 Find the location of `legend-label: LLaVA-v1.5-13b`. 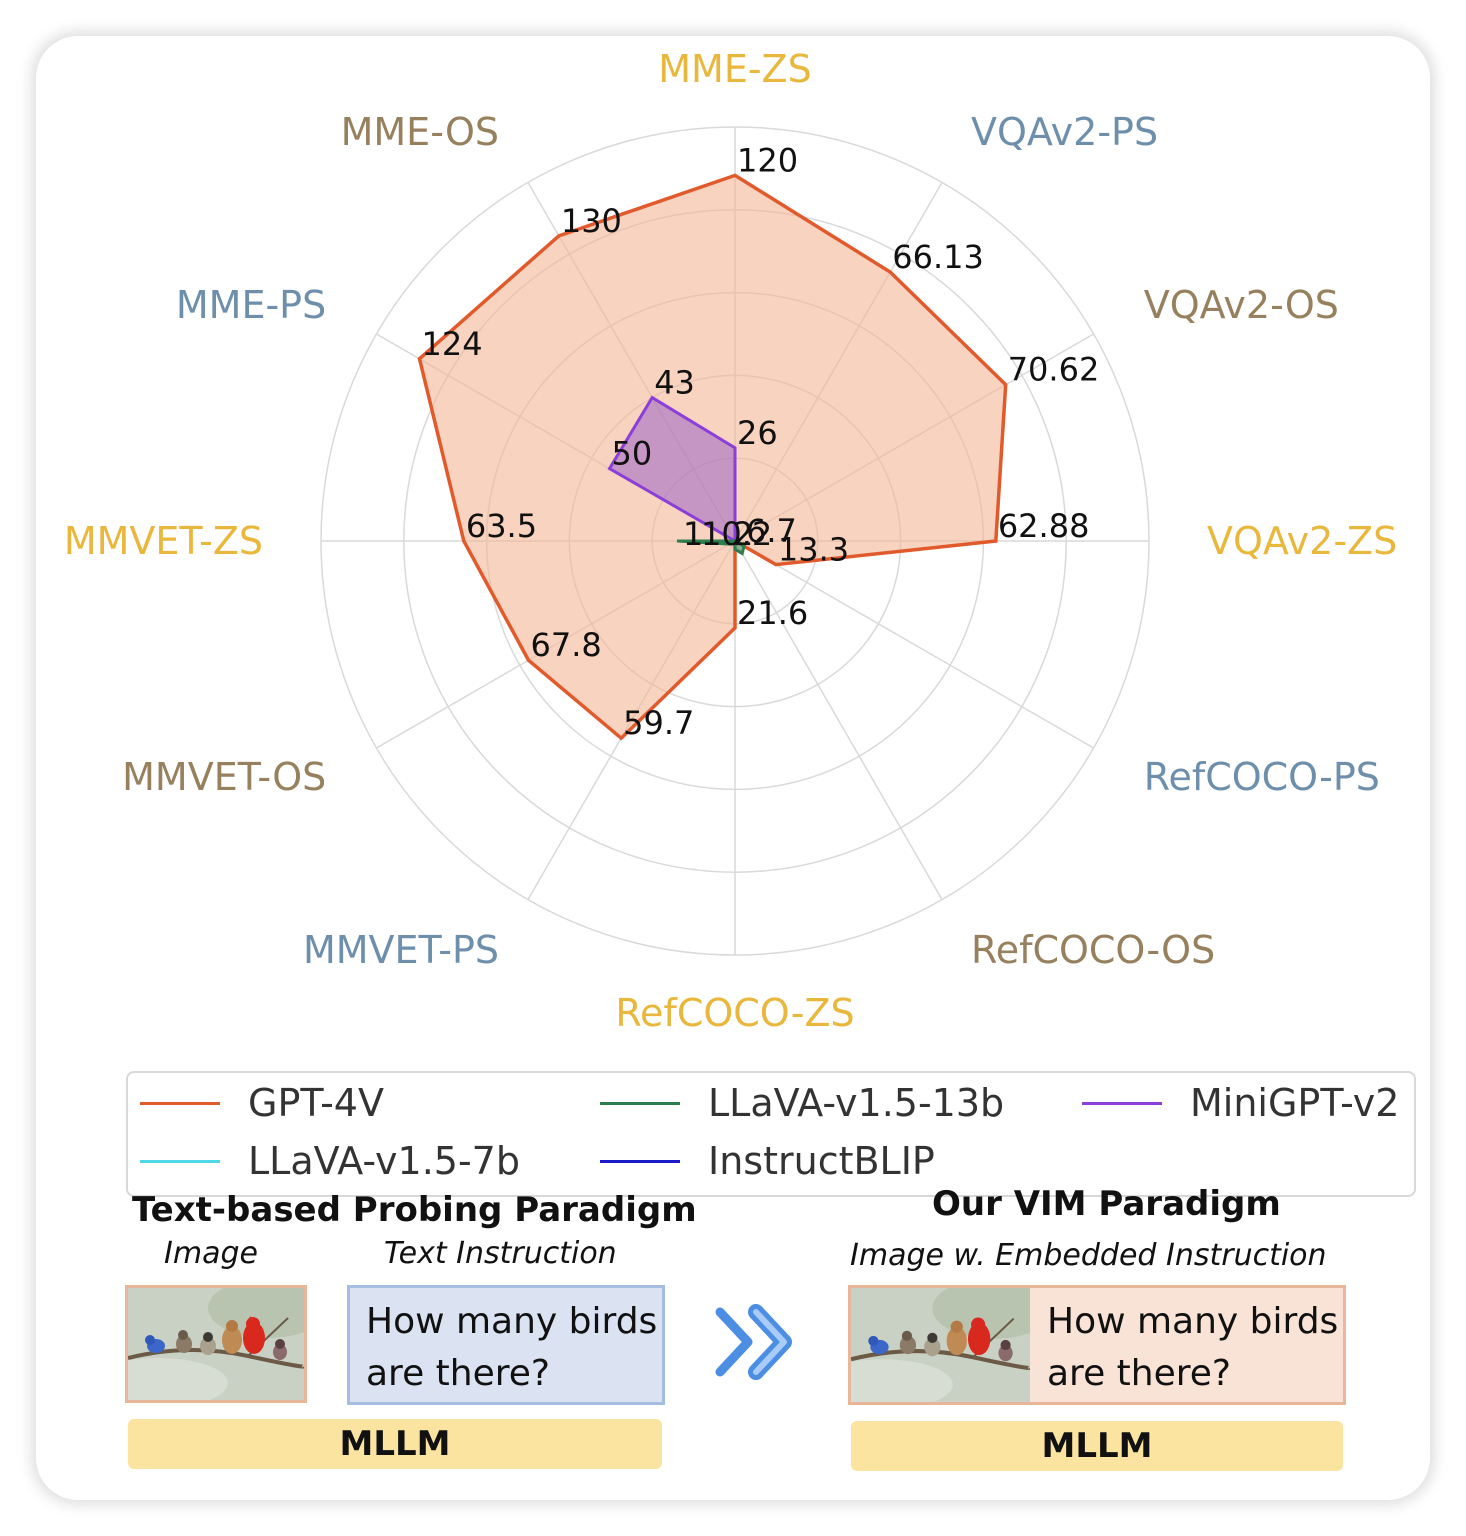

legend-label: LLaVA-v1.5-13b is located at coordinates (856, 1103).